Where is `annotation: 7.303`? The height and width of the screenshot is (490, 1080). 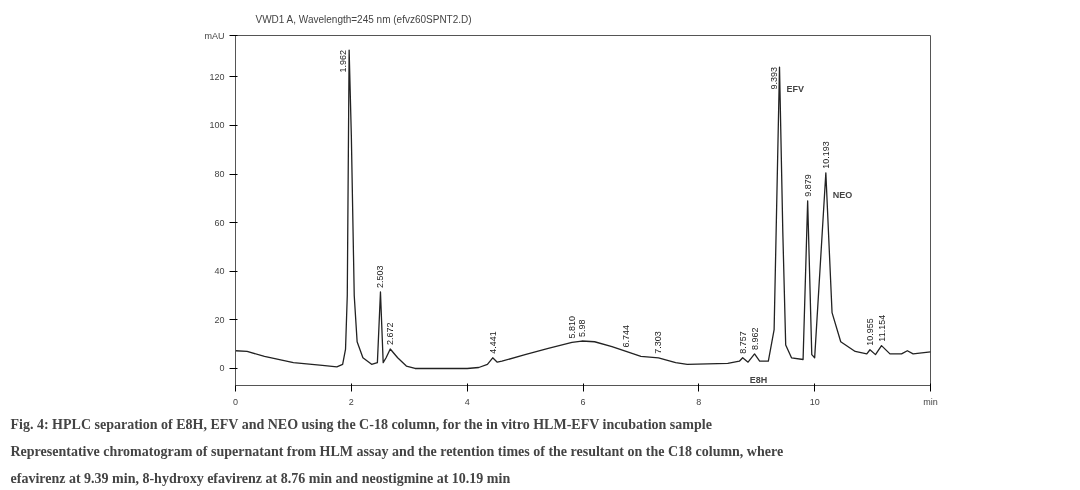 annotation: 7.303 is located at coordinates (658, 342).